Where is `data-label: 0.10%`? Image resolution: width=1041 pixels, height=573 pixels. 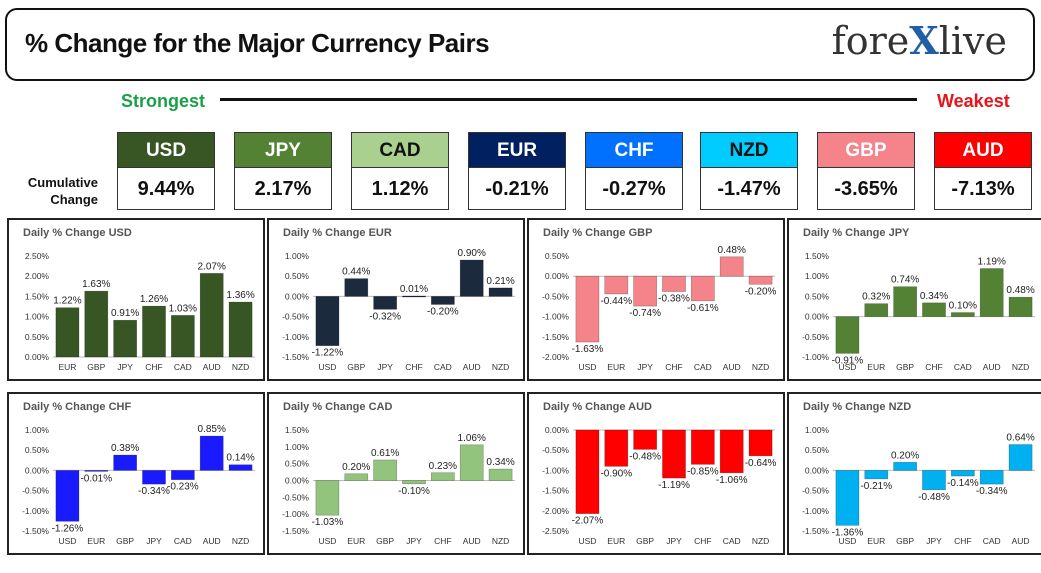 data-label: 0.10% is located at coordinates (963, 306).